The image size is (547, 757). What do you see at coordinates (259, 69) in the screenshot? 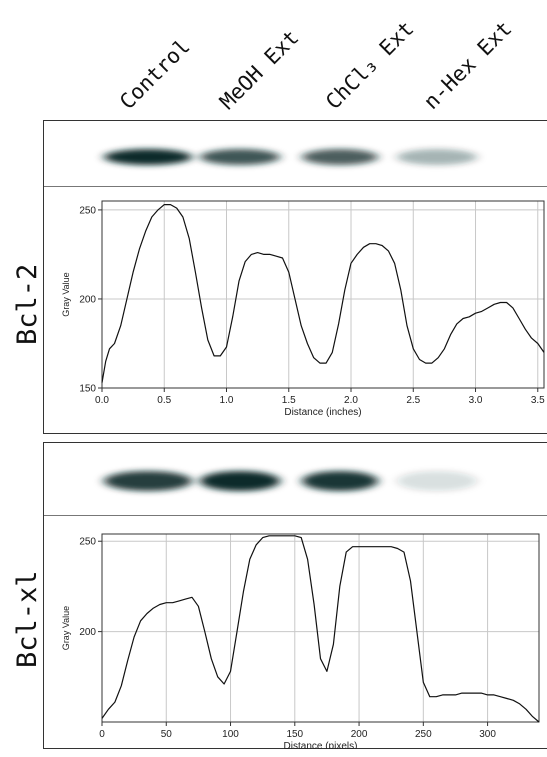
I see `lane-label-meoh: MeOH Ext` at bounding box center [259, 69].